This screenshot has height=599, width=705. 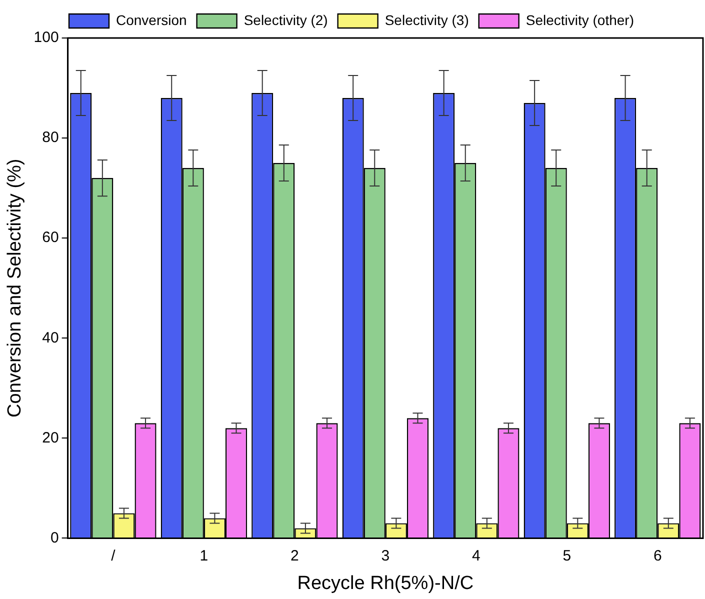 I want to click on legend-label: Selectivity (3), so click(x=426, y=20).